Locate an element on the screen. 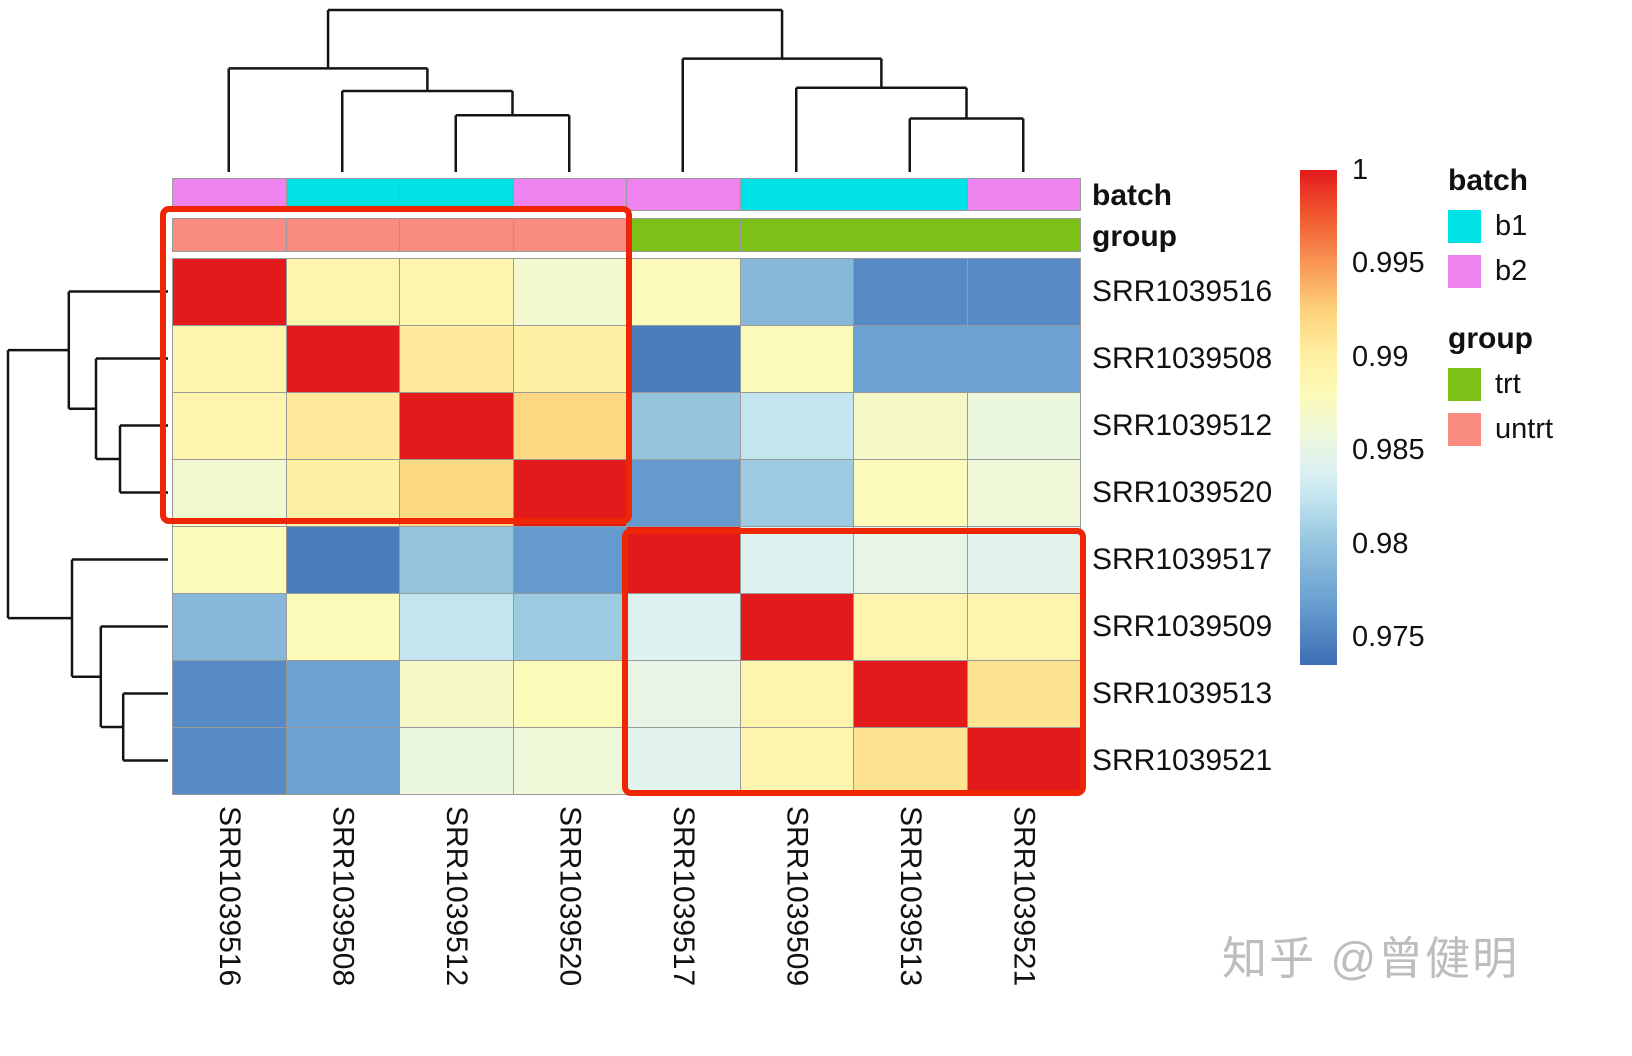  highlight-box-untrt is located at coordinates (396, 365).